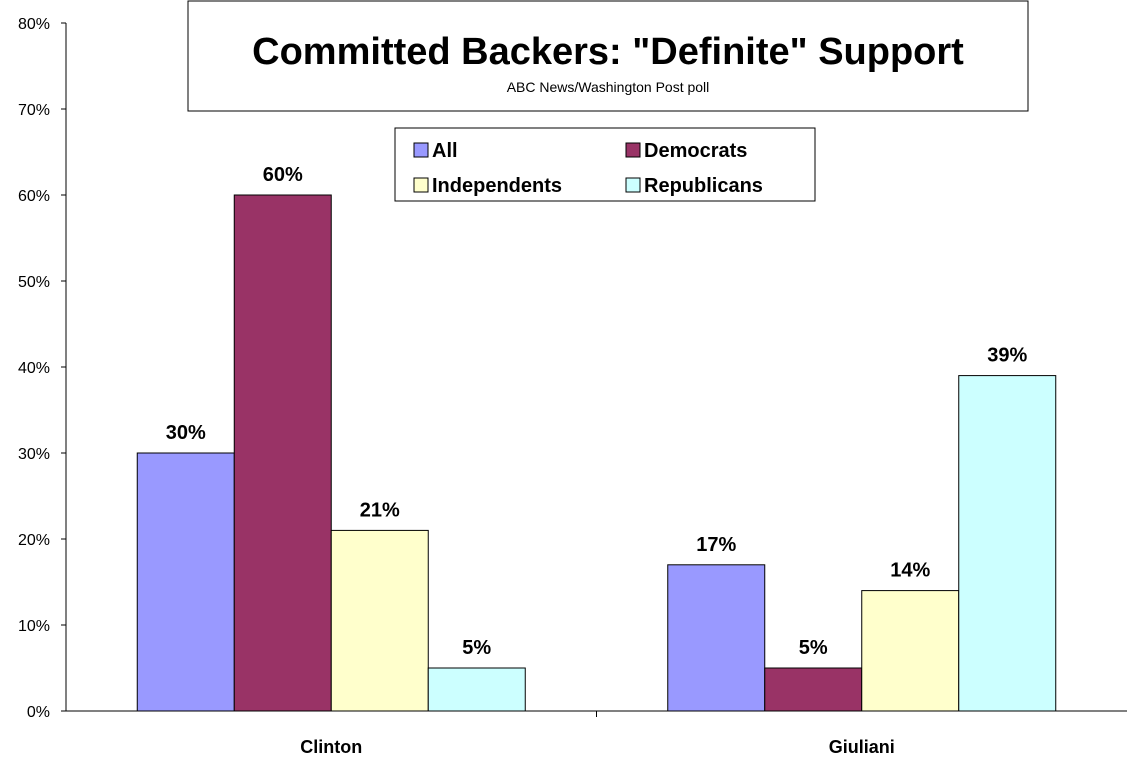  What do you see at coordinates (34, 24) in the screenshot?
I see `y-tick-label: 80%` at bounding box center [34, 24].